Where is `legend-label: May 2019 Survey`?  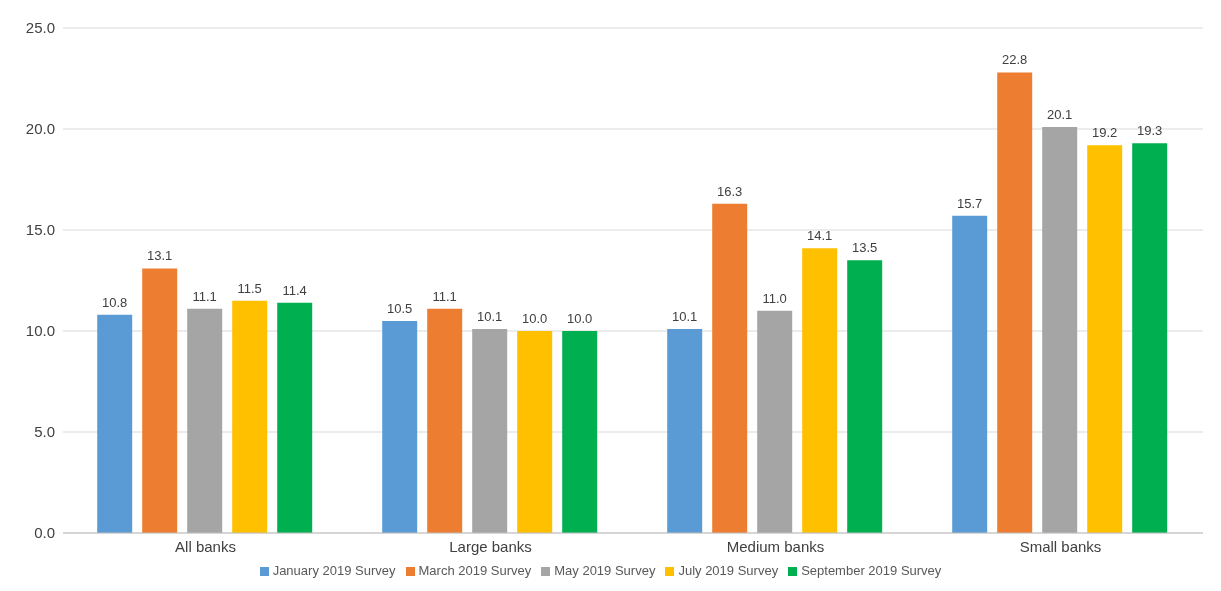
legend-label: May 2019 Survey is located at coordinates (605, 570).